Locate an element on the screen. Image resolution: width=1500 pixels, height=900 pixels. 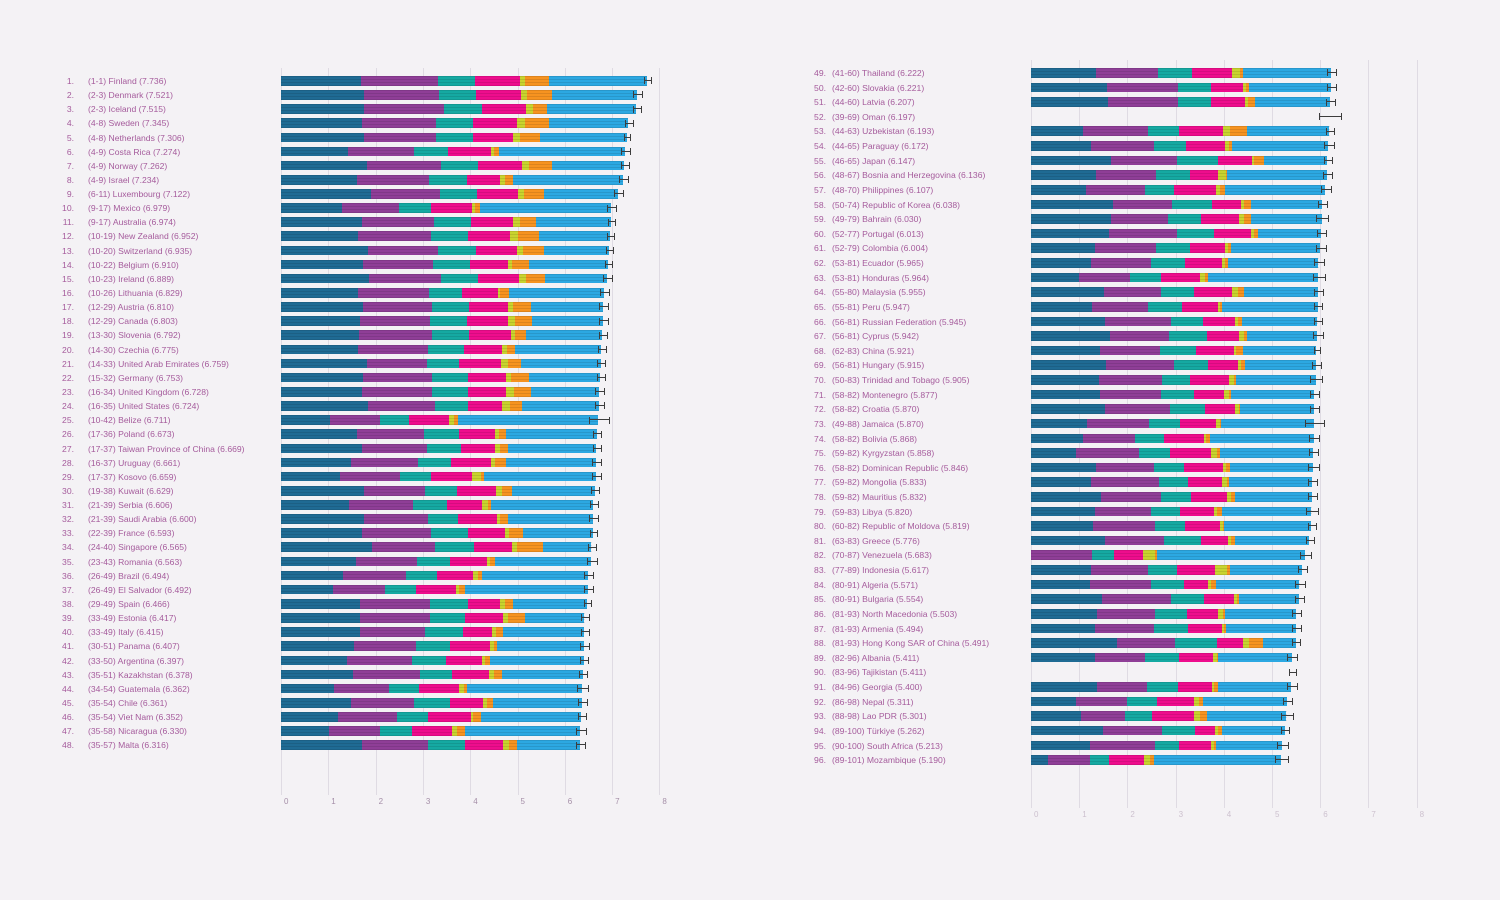
country-rank: 13. is located at coordinates (68, 250).